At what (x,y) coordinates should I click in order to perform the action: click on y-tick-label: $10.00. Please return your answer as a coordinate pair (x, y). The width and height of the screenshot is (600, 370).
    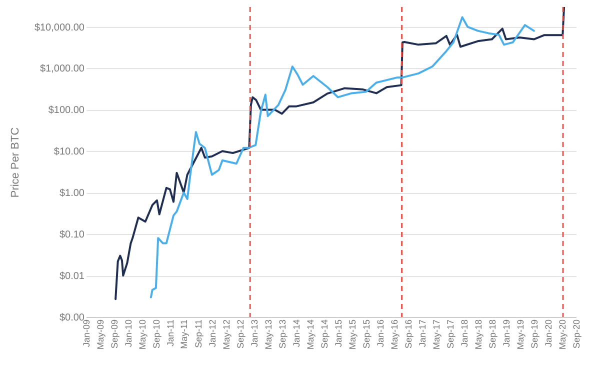
    Looking at the image, I should click on (69, 152).